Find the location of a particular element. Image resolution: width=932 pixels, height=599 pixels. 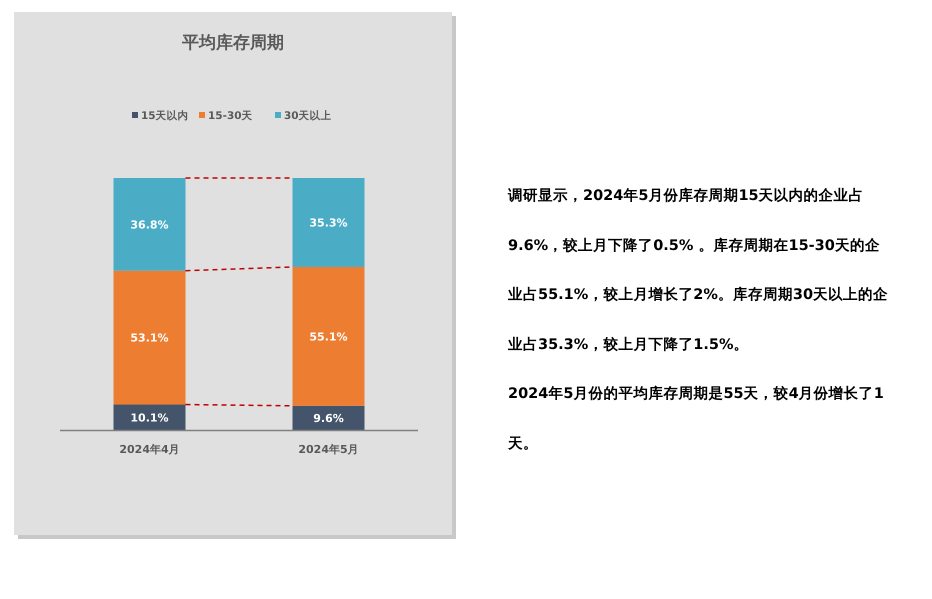

data-label: 55.1% is located at coordinates (328, 337).